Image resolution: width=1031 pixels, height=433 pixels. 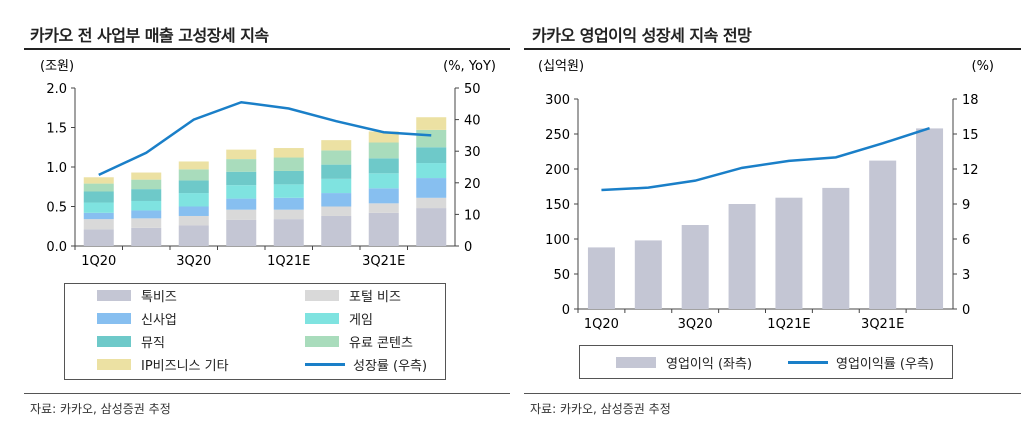 I want to click on y-tick-label: 150, so click(x=557, y=205).